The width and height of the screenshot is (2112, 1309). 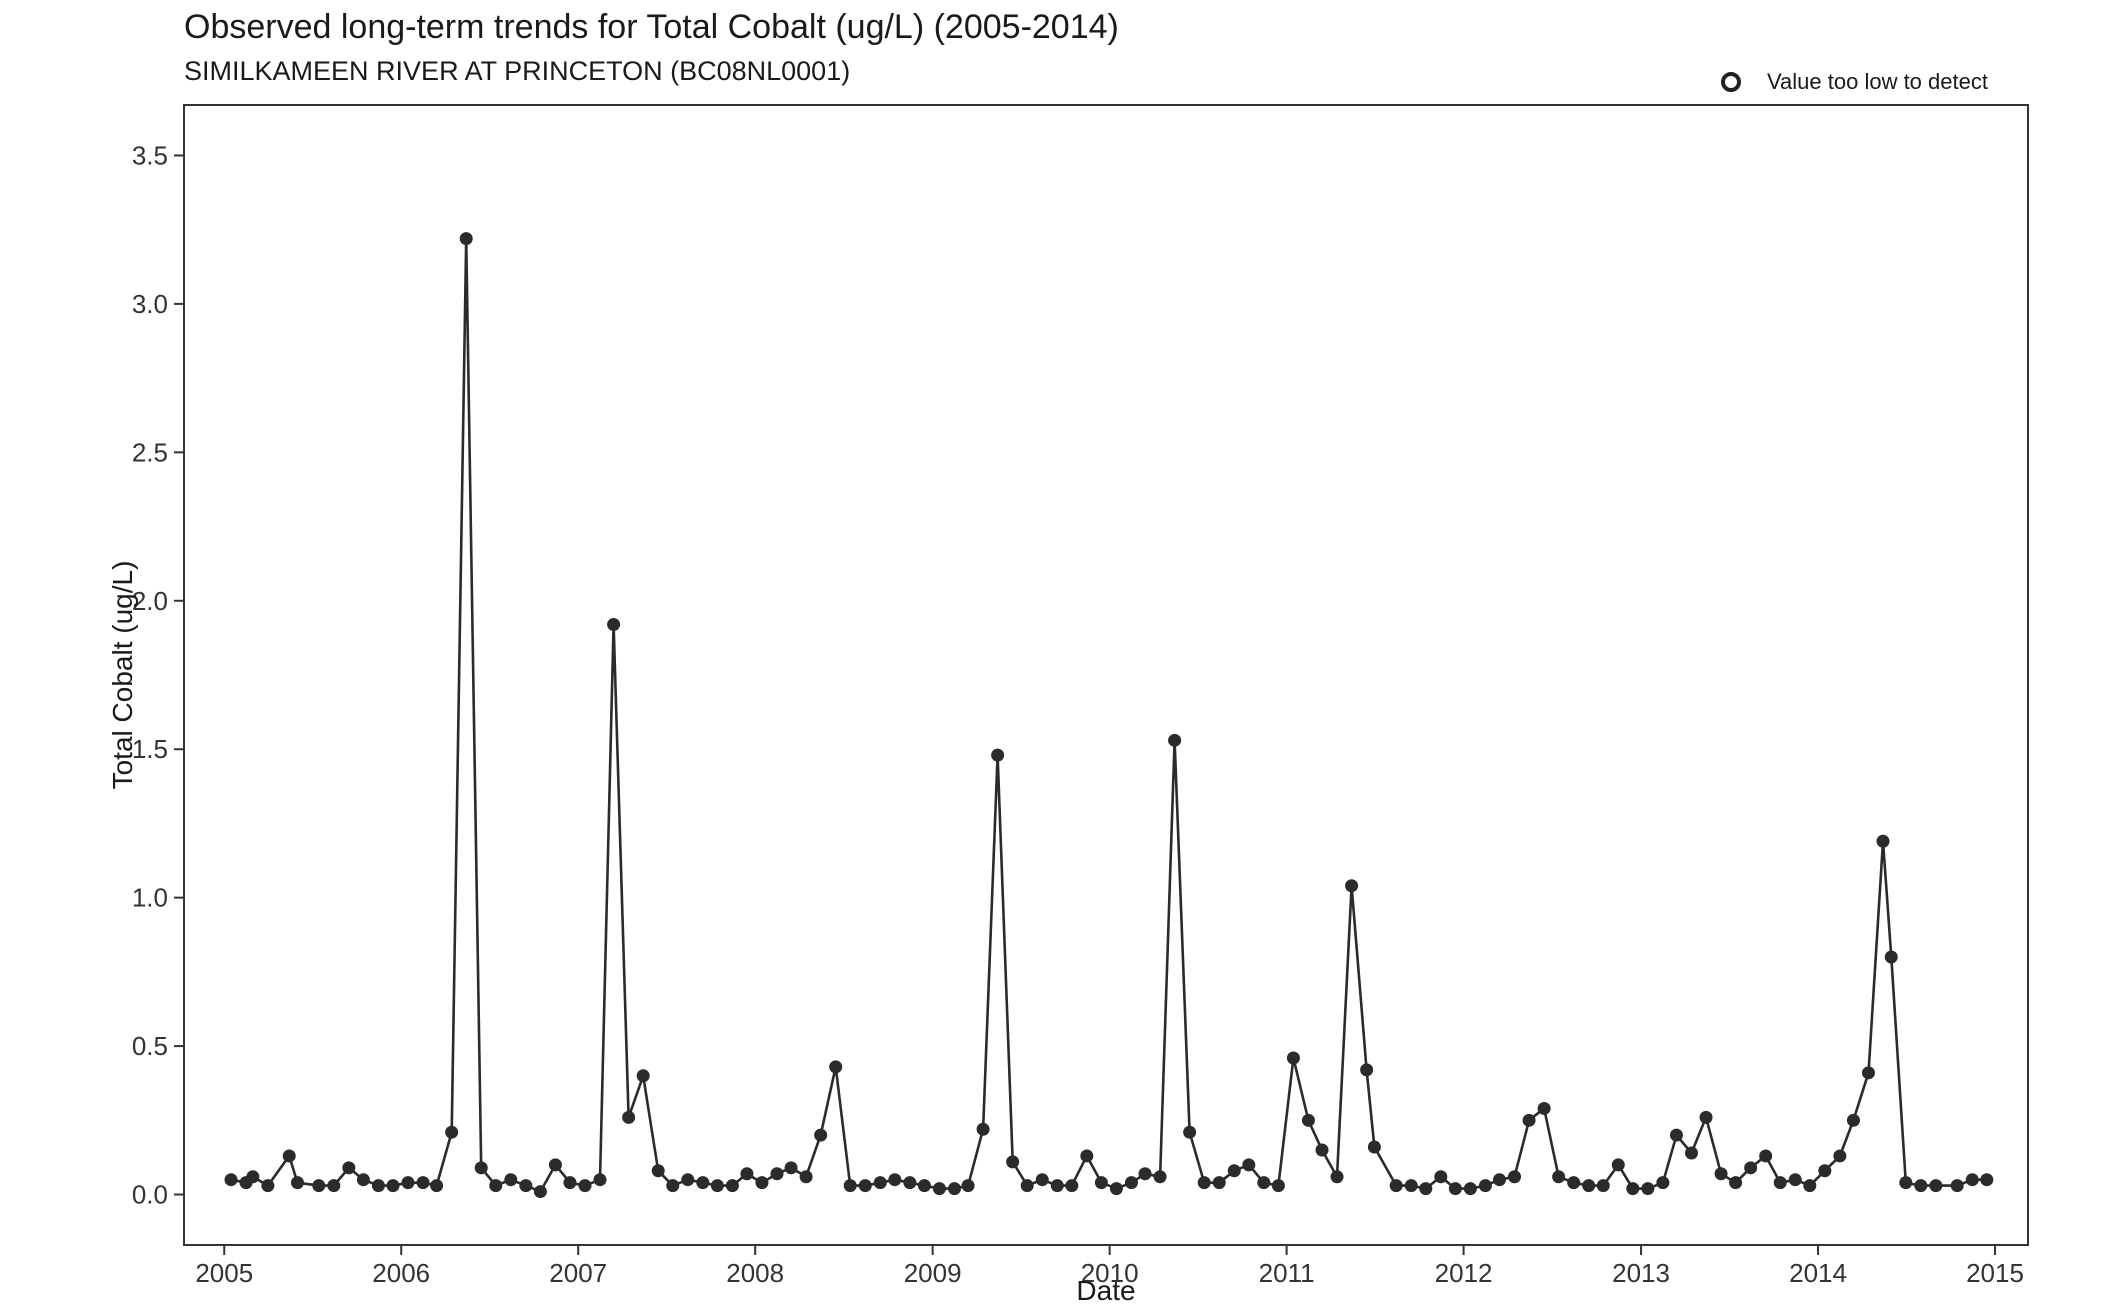 What do you see at coordinates (933, 1273) in the screenshot?
I see `x-tick-label: 2009` at bounding box center [933, 1273].